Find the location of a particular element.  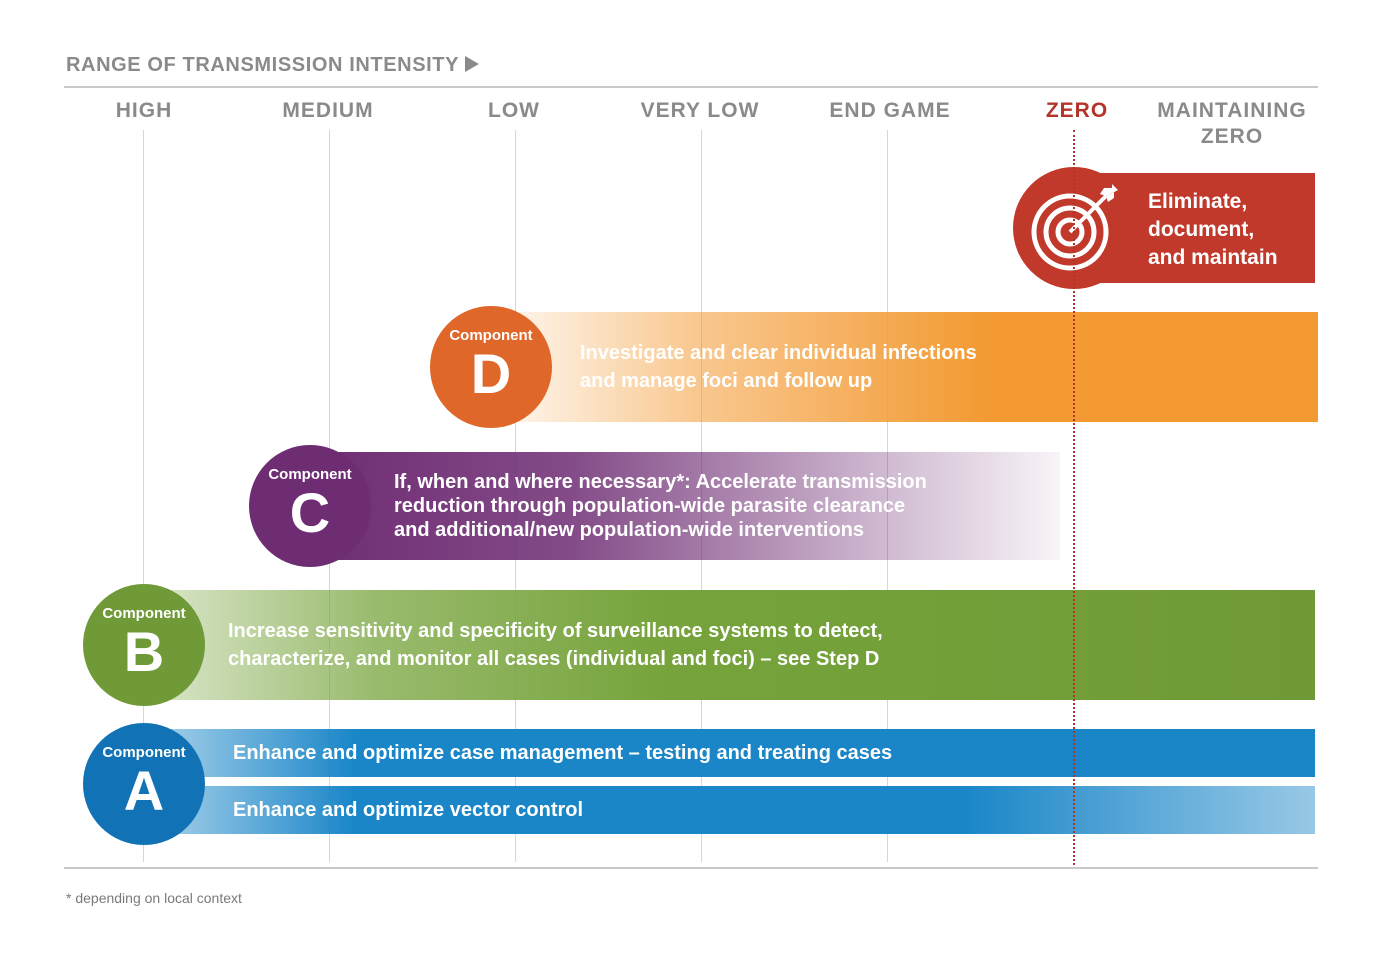

component-b-letter: B is located at coordinates (144, 651).